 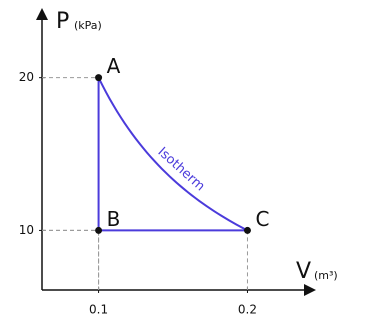 What do you see at coordinates (26, 230) in the screenshot?
I see `y-tick-label: 10` at bounding box center [26, 230].